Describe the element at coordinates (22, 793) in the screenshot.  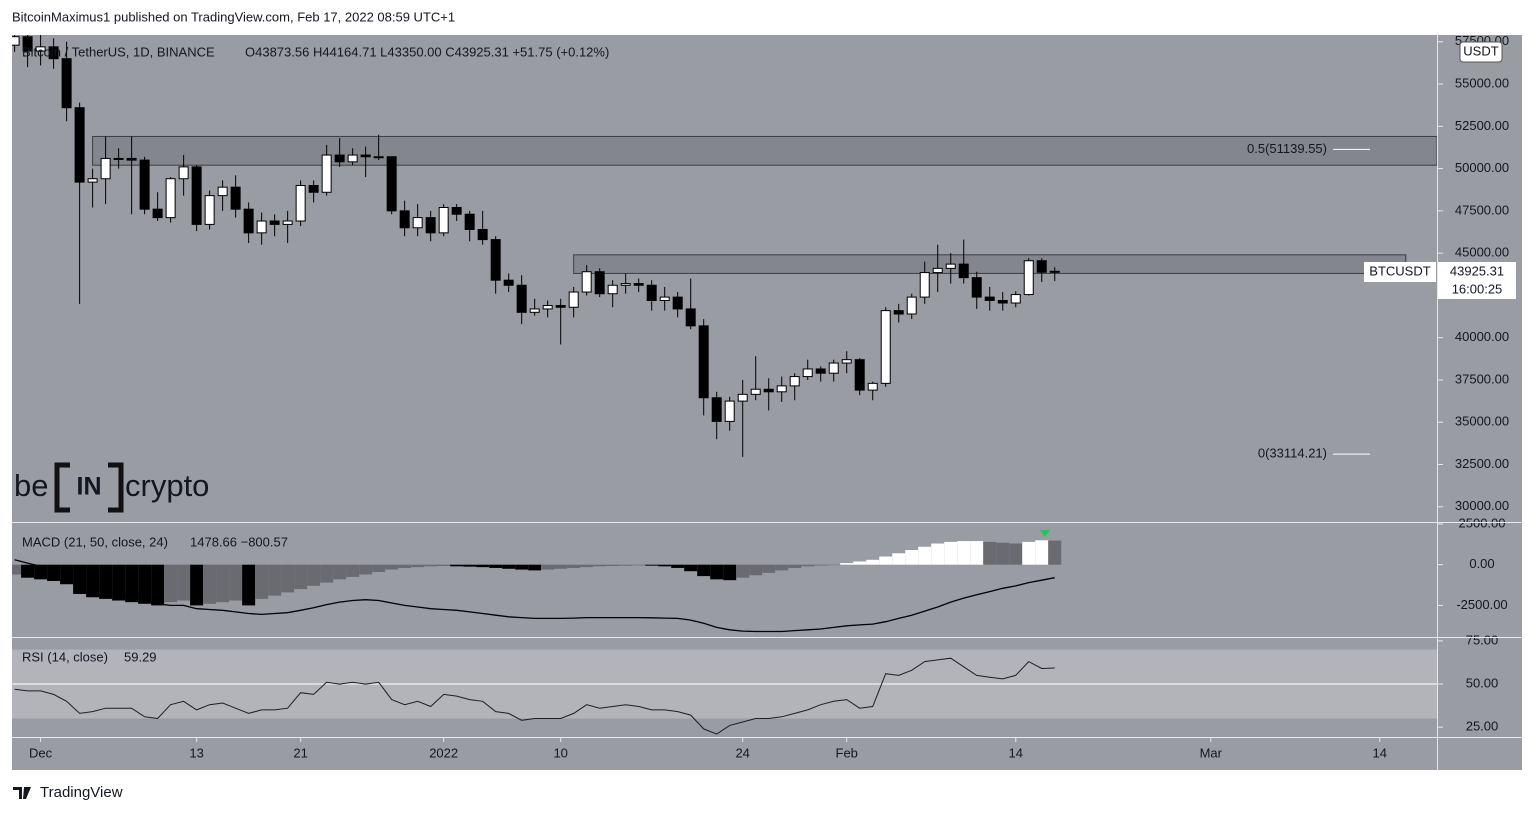
I see `tradingview-icon` at that location.